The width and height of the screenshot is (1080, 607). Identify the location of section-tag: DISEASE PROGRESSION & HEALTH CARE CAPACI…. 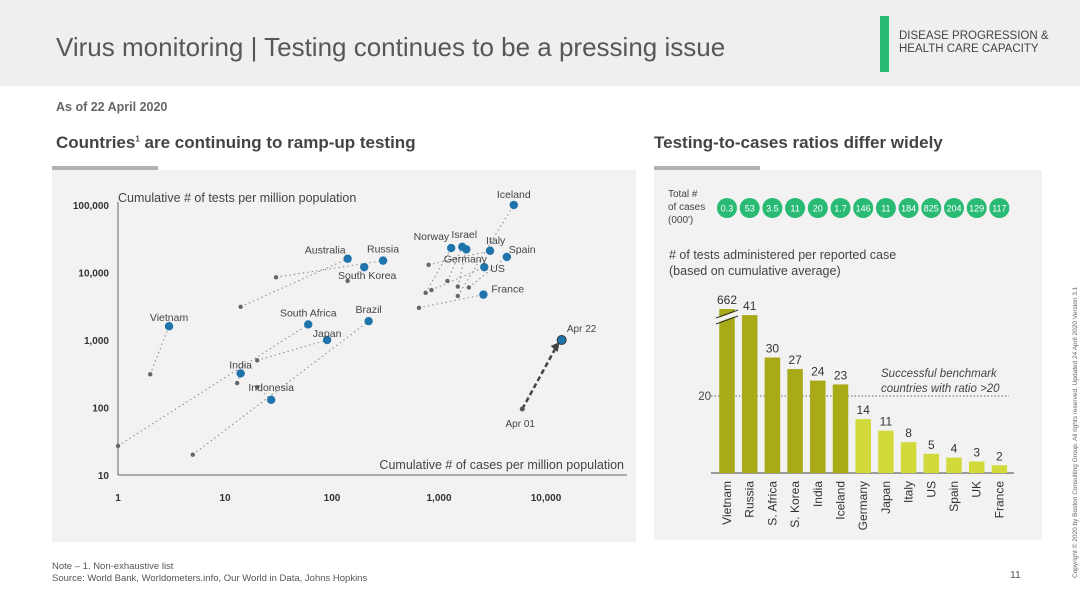
(984, 43).